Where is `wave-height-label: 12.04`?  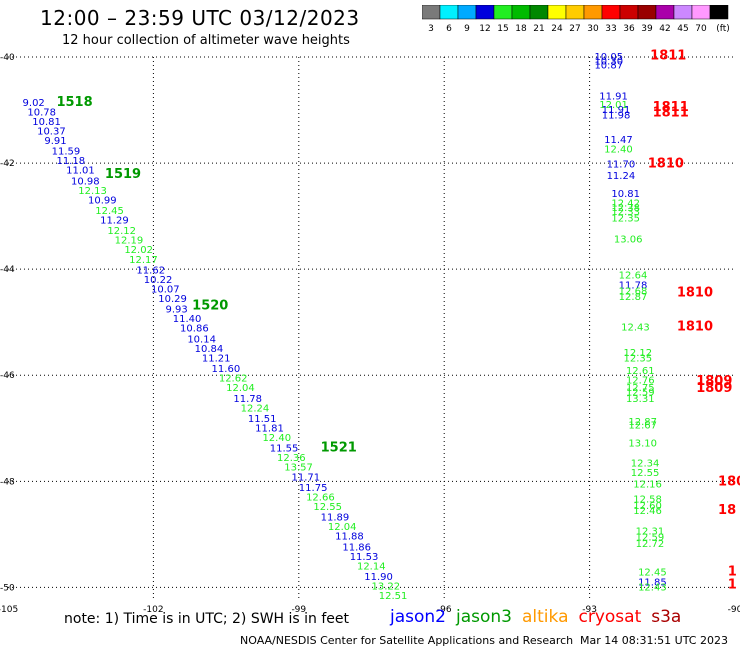 wave-height-label: 12.04 is located at coordinates (342, 527).